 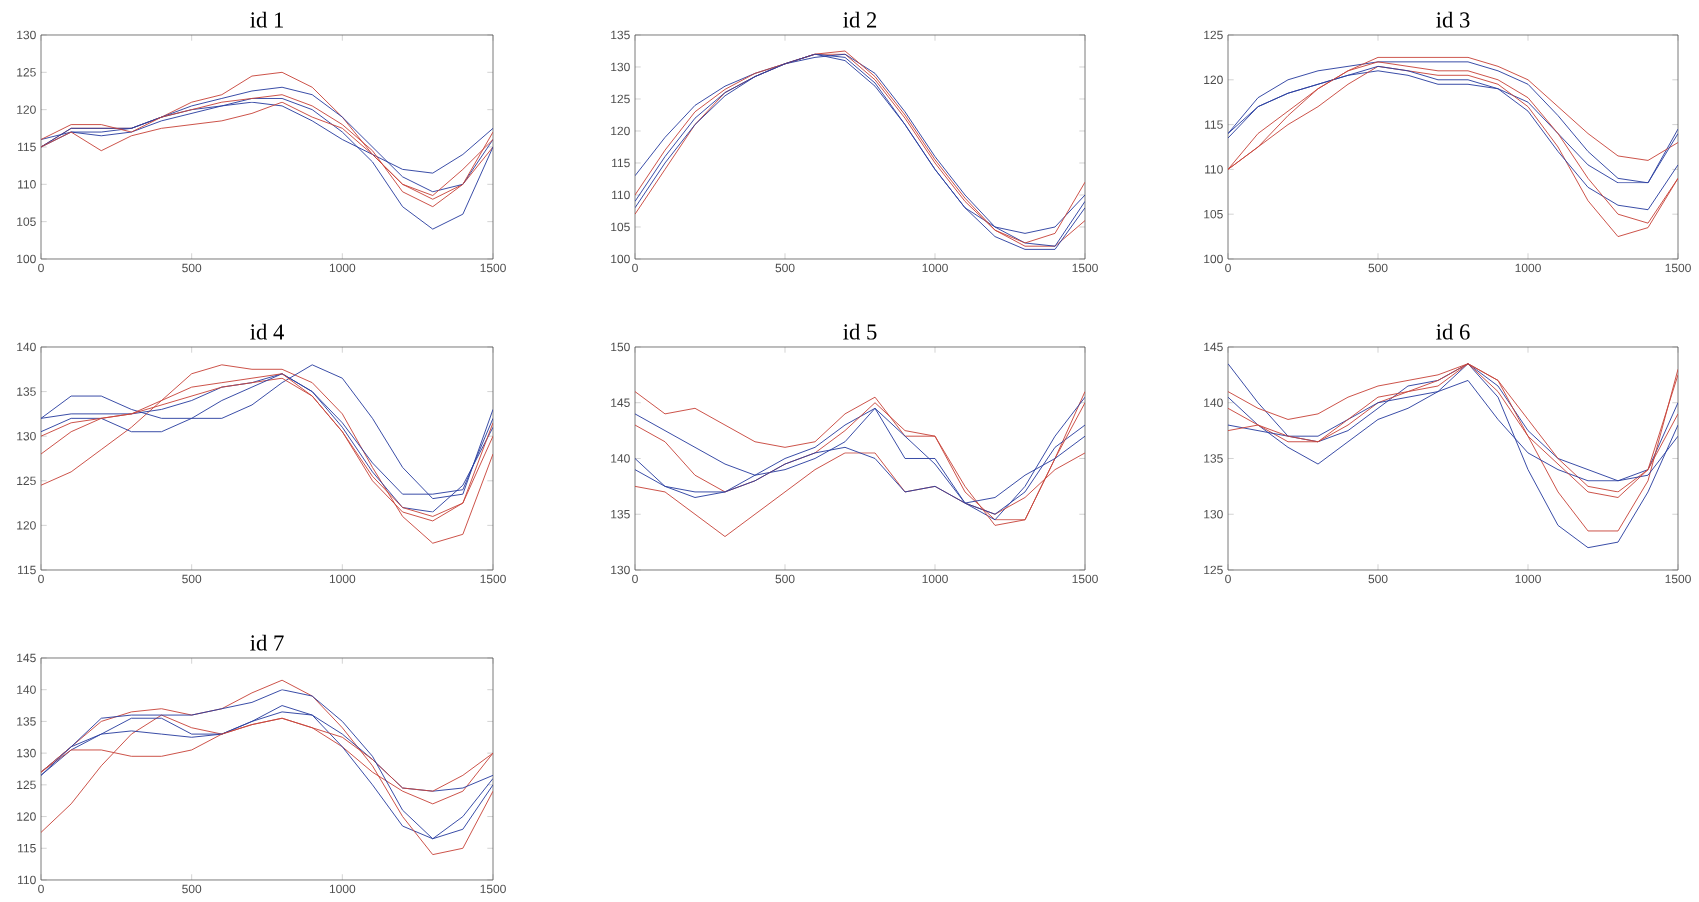 I want to click on chart-title: id 7, so click(x=267, y=642).